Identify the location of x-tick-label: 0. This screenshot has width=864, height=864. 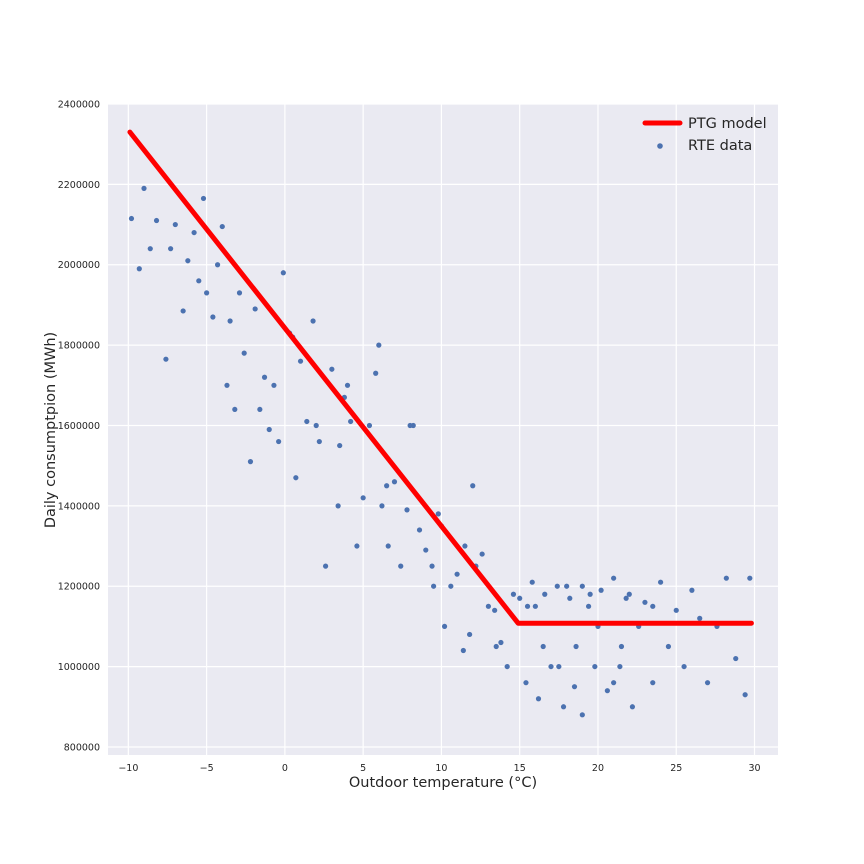
(285, 768).